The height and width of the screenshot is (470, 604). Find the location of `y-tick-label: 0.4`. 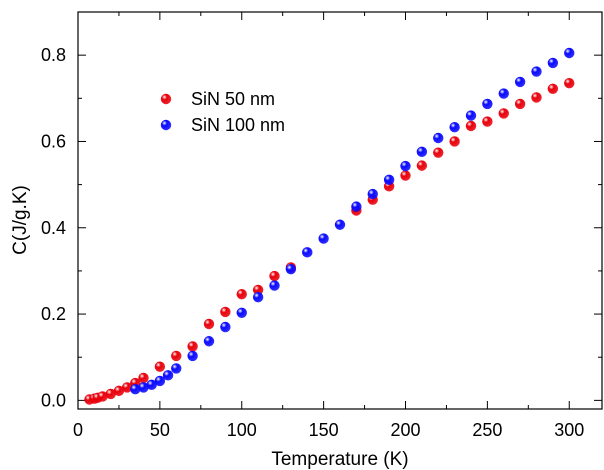

y-tick-label: 0.4 is located at coordinates (53, 228).